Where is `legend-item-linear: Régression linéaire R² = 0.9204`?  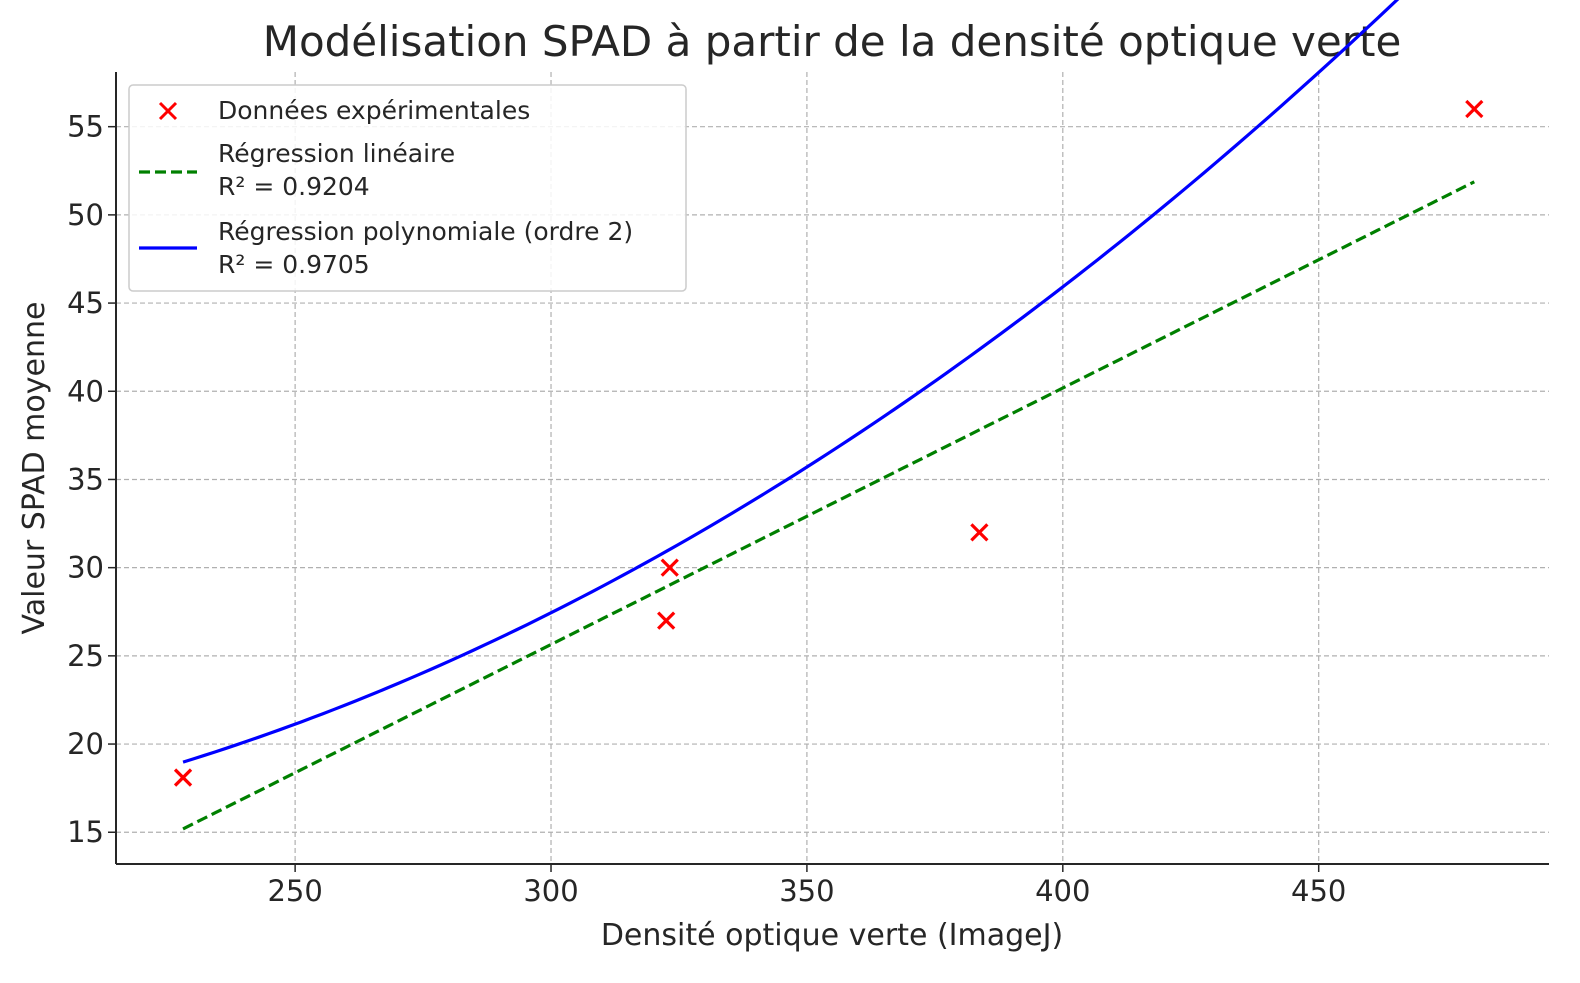
legend-item-linear: Régression linéaire R² = 0.9204 is located at coordinates (297, 170).